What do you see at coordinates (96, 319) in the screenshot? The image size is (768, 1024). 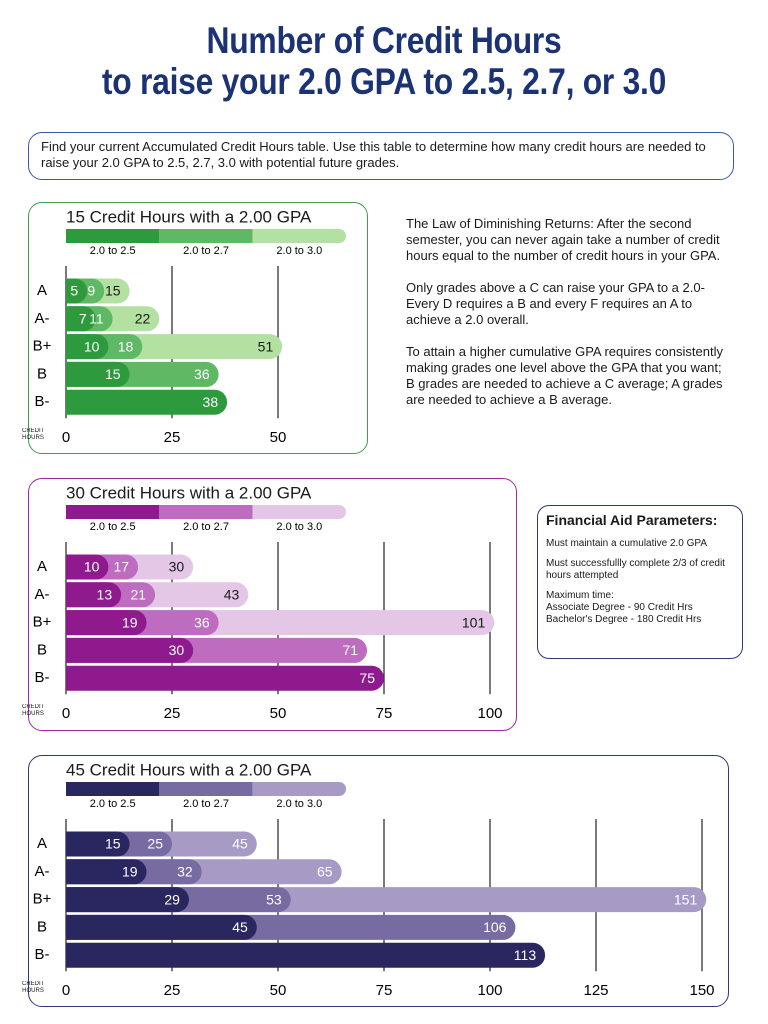 I see `data-label: 11` at bounding box center [96, 319].